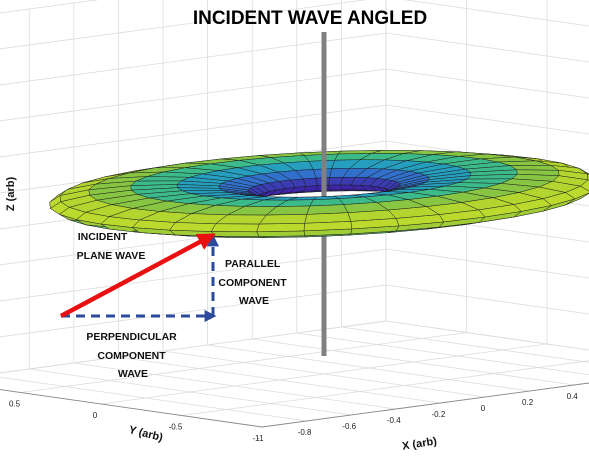 This screenshot has height=456, width=589. What do you see at coordinates (483, 408) in the screenshot?
I see `x-tick-label: 0` at bounding box center [483, 408].